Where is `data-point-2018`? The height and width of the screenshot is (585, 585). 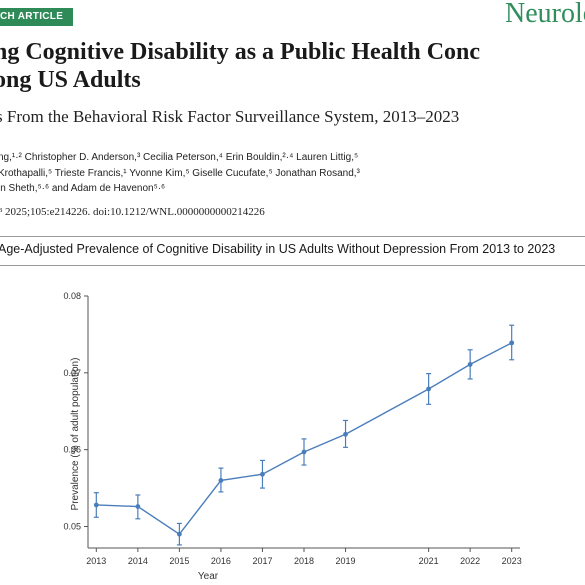 data-point-2018 is located at coordinates (304, 452).